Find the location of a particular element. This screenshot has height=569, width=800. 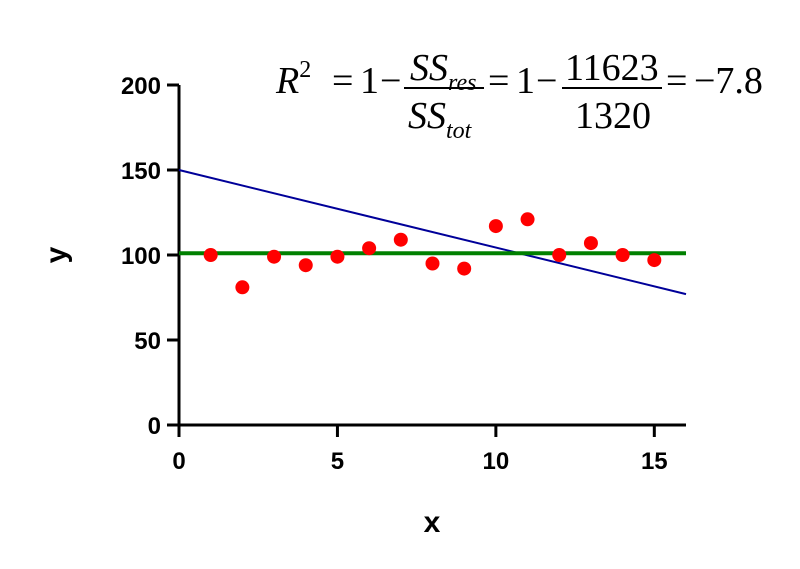

x-tick-label: 15 is located at coordinates (654, 461).